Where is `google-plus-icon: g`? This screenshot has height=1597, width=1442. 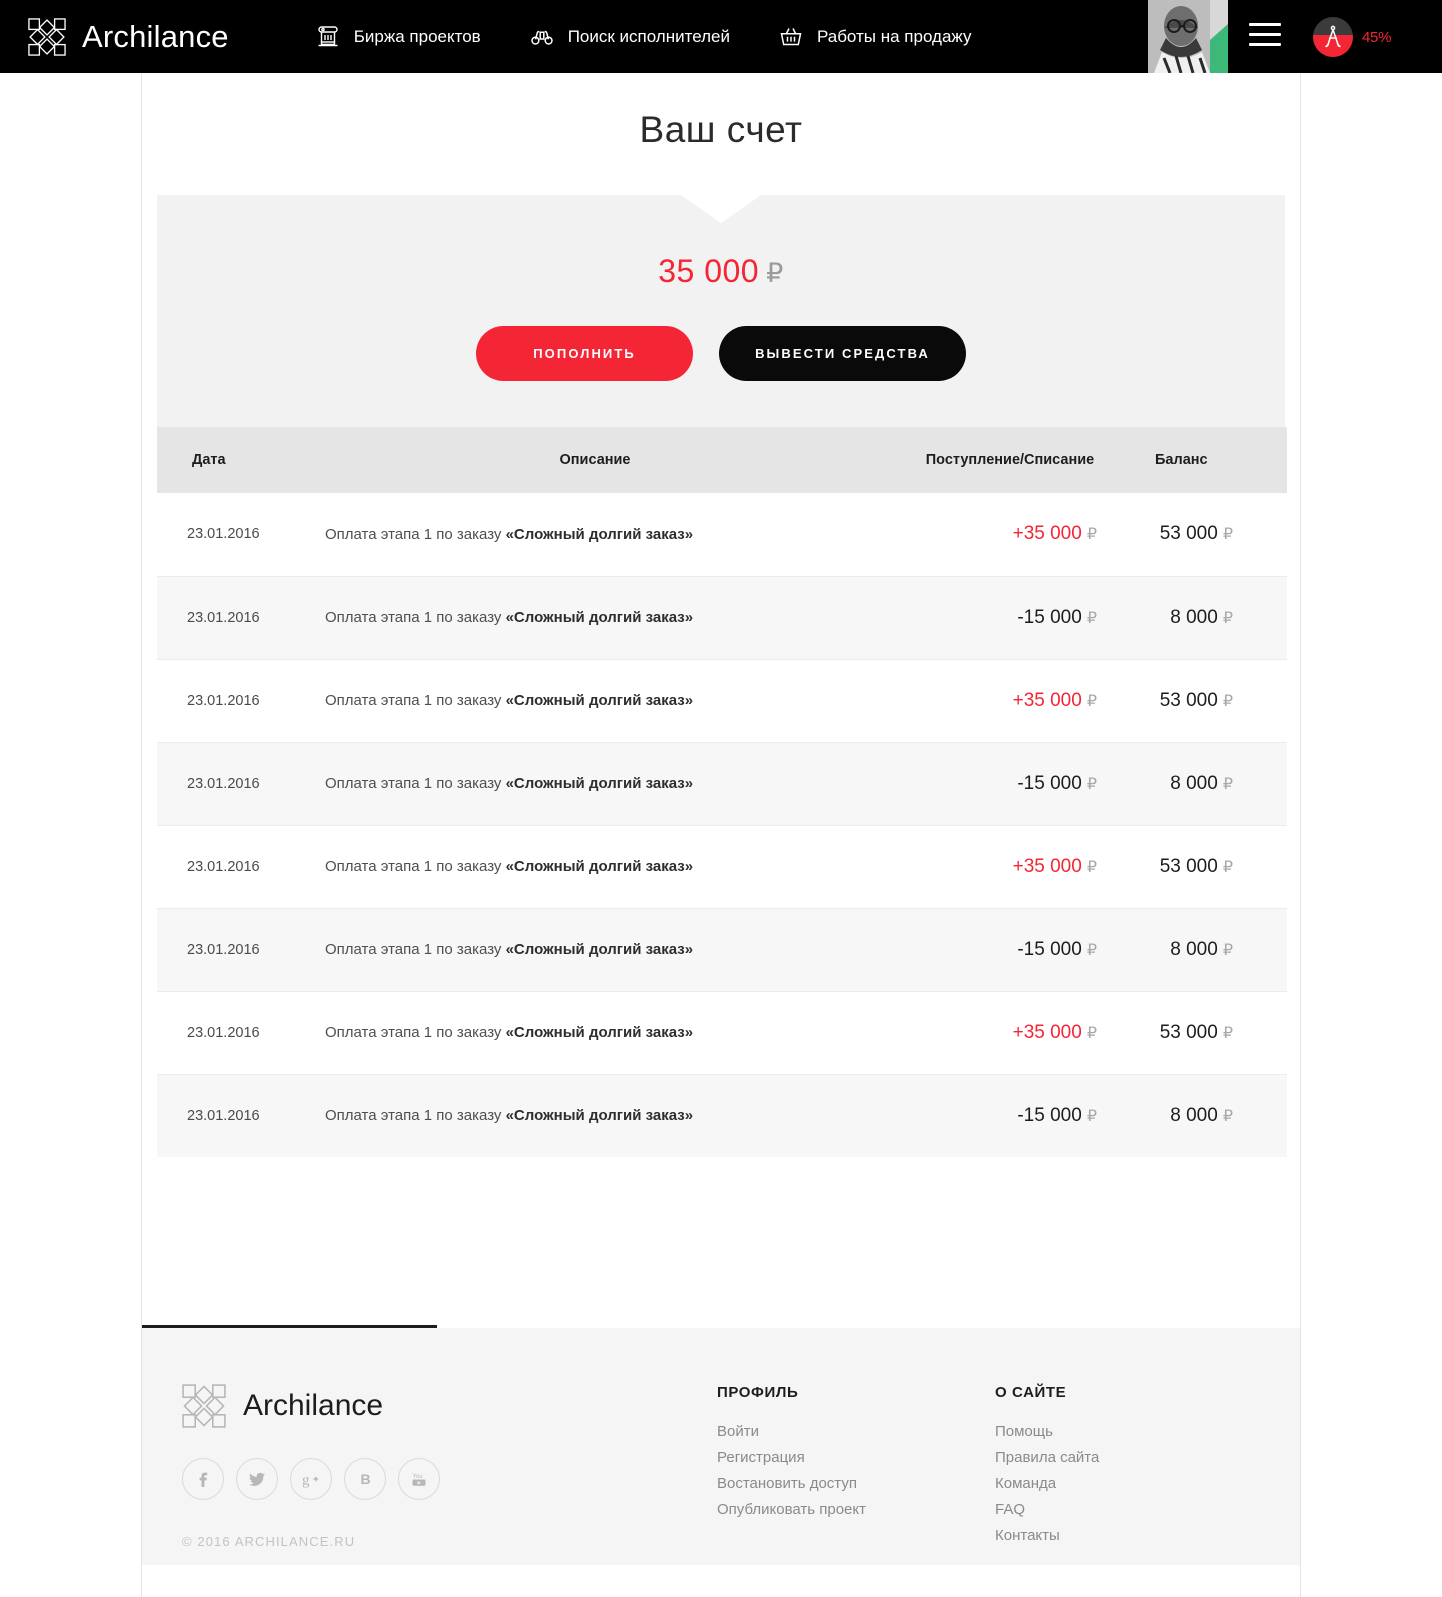
google-plus-icon: g is located at coordinates (311, 1479).